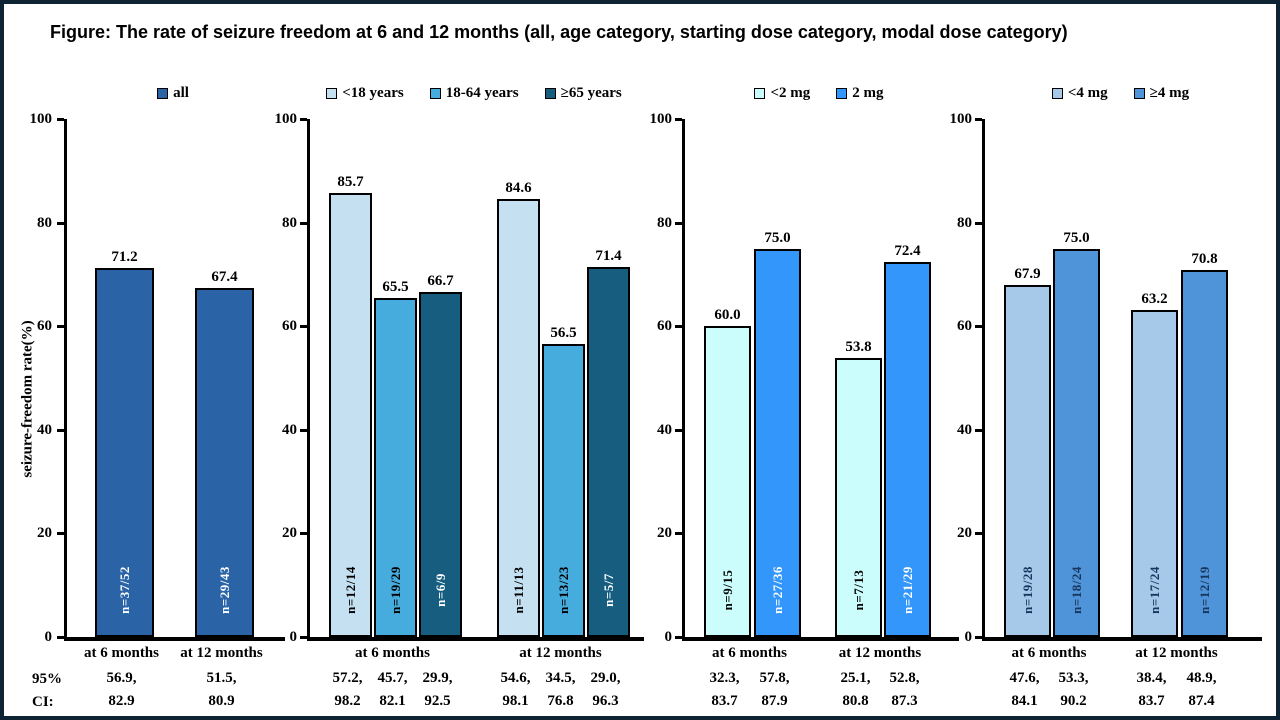  What do you see at coordinates (1024, 678) in the screenshot?
I see `ci-low: 47.6,` at bounding box center [1024, 678].